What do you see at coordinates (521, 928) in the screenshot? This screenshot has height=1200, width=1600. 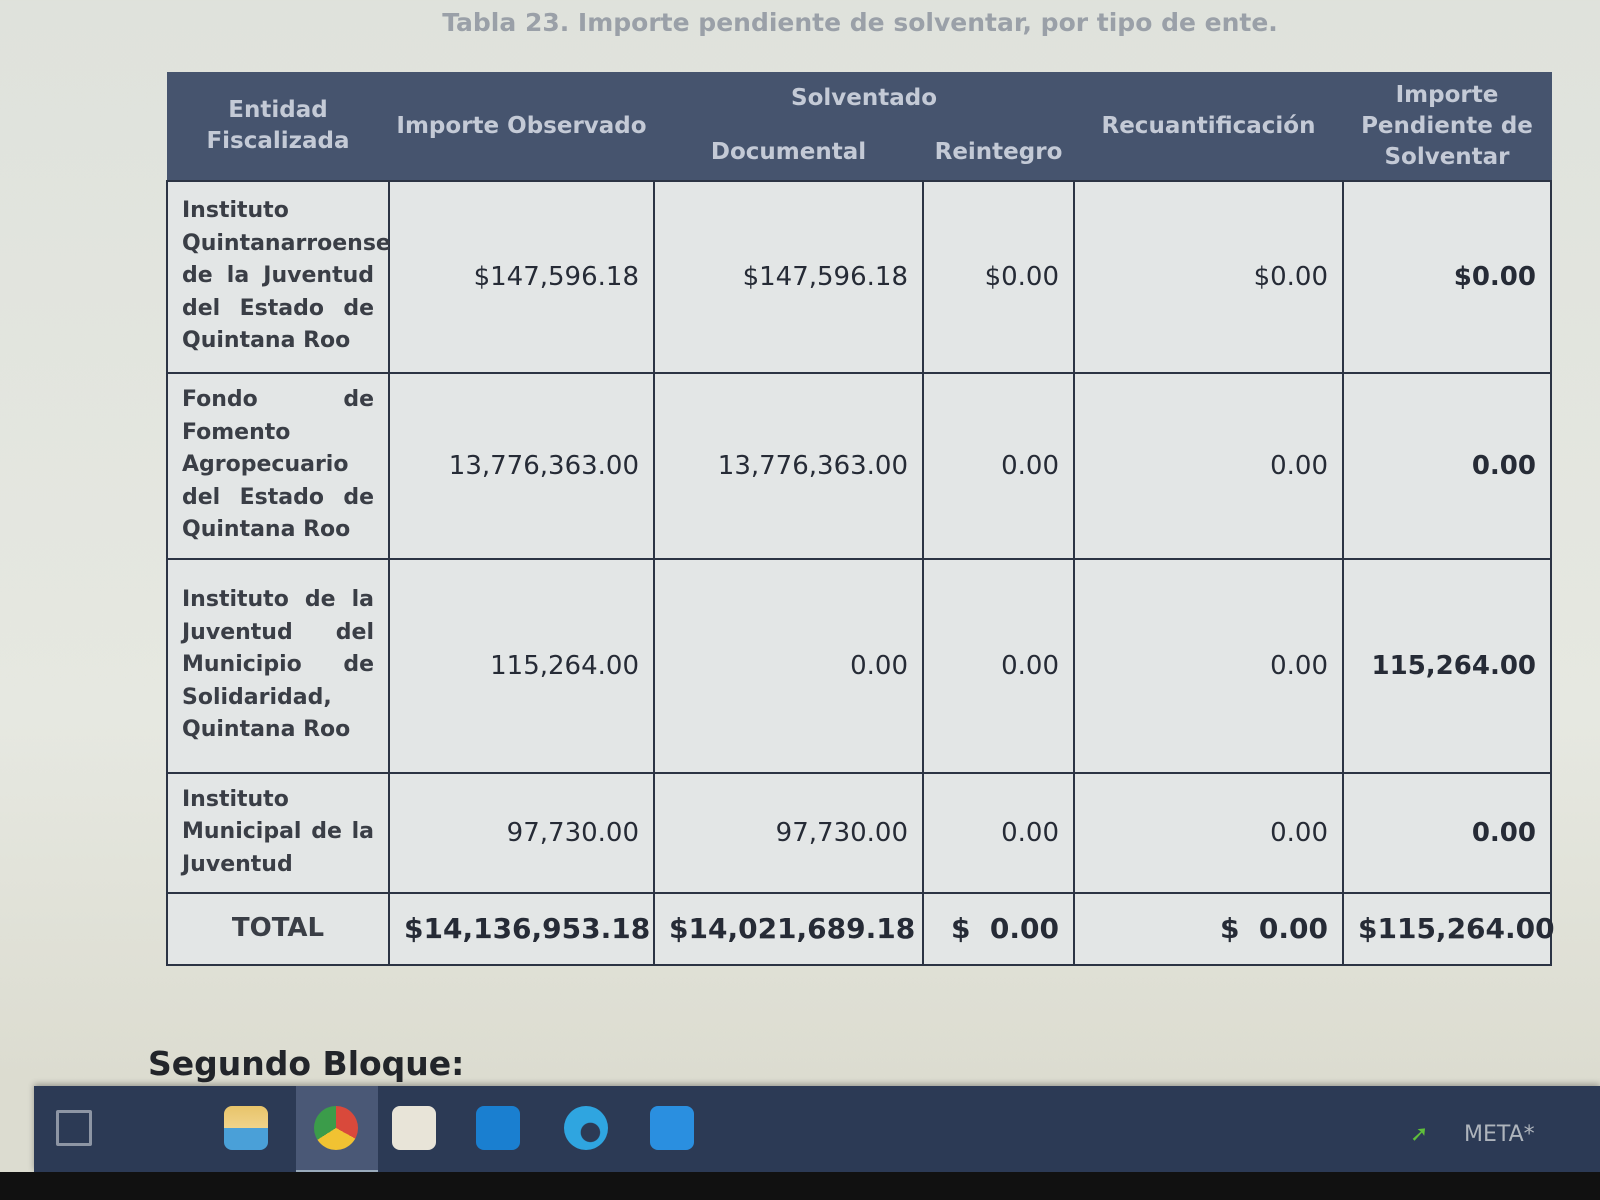 I see `total-observado: $14,136,953.18` at bounding box center [521, 928].